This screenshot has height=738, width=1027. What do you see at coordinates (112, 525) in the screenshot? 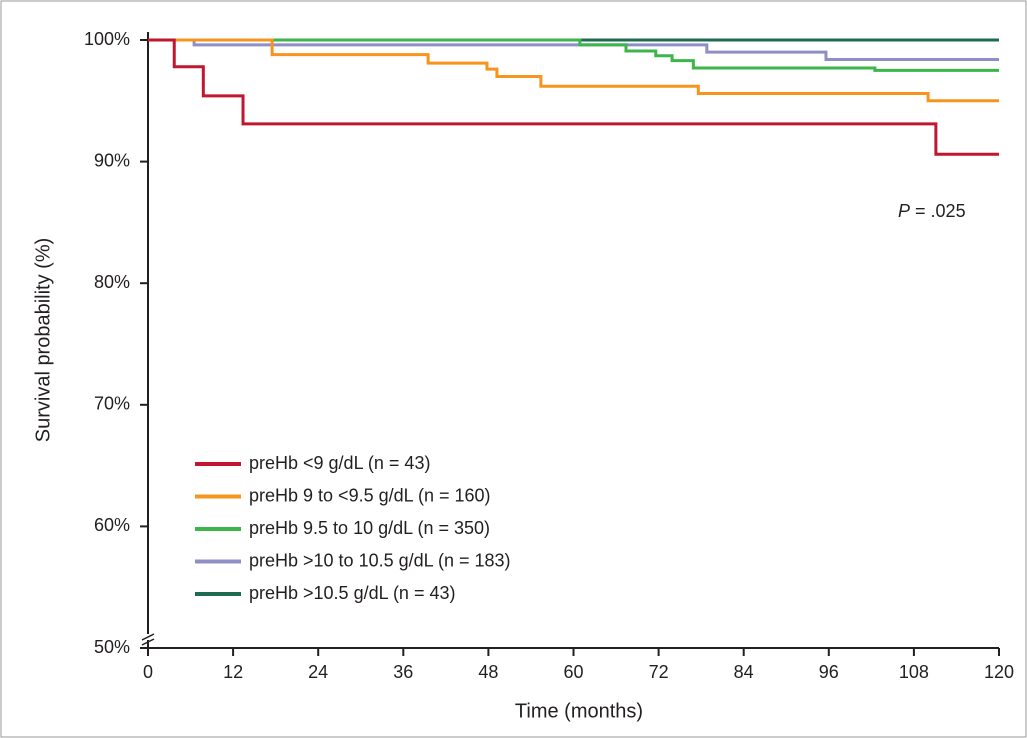
I see `y-tick-label: 60%` at bounding box center [112, 525].